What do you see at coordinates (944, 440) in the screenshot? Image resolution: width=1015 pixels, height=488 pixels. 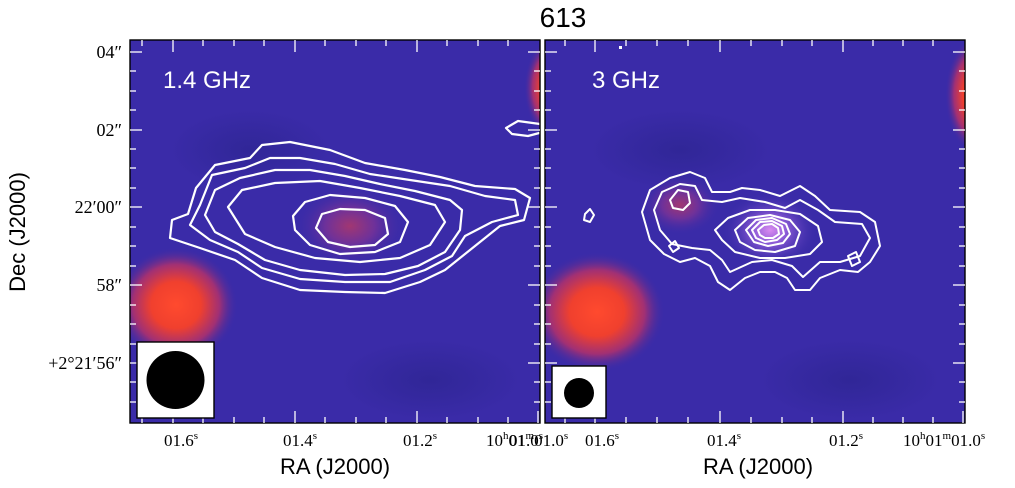 I see `ra-tick-10h01m01-0-right: 10h01m01.0s` at bounding box center [944, 440].